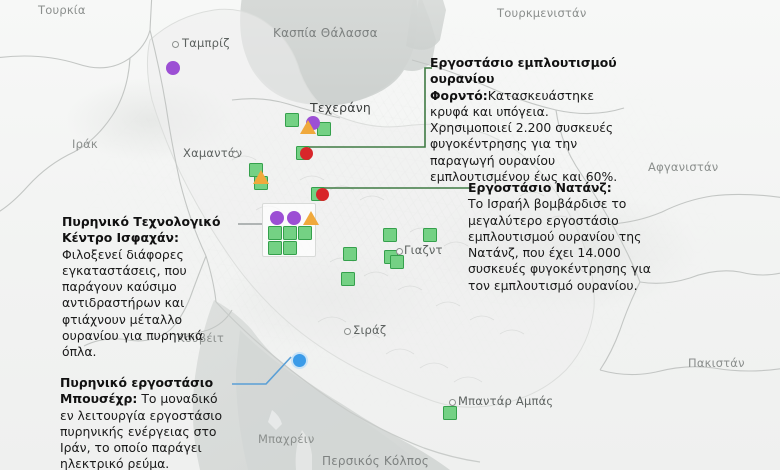 The height and width of the screenshot is (470, 780). Describe the element at coordinates (348, 382) in the screenshot. I see `iran-coastline` at that location.